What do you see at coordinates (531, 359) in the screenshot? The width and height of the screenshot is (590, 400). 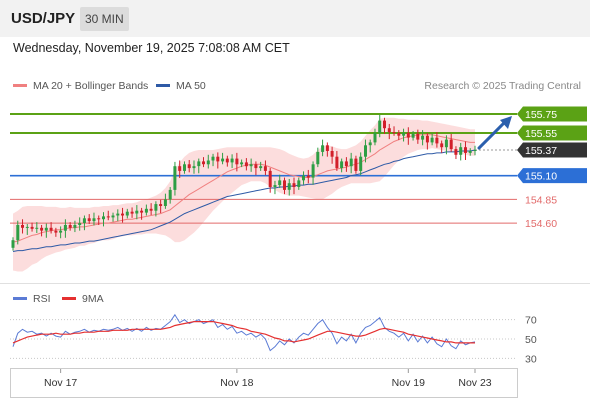 I see `rsi-tick-30: 30` at bounding box center [531, 359].